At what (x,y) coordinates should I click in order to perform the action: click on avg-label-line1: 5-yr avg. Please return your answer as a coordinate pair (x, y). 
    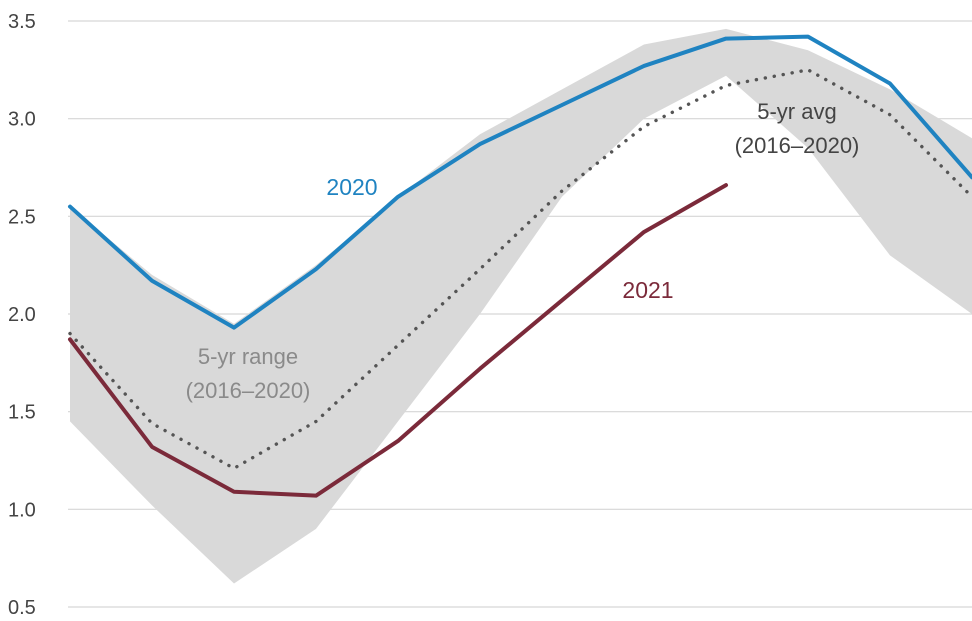
    Looking at the image, I should click on (796, 111).